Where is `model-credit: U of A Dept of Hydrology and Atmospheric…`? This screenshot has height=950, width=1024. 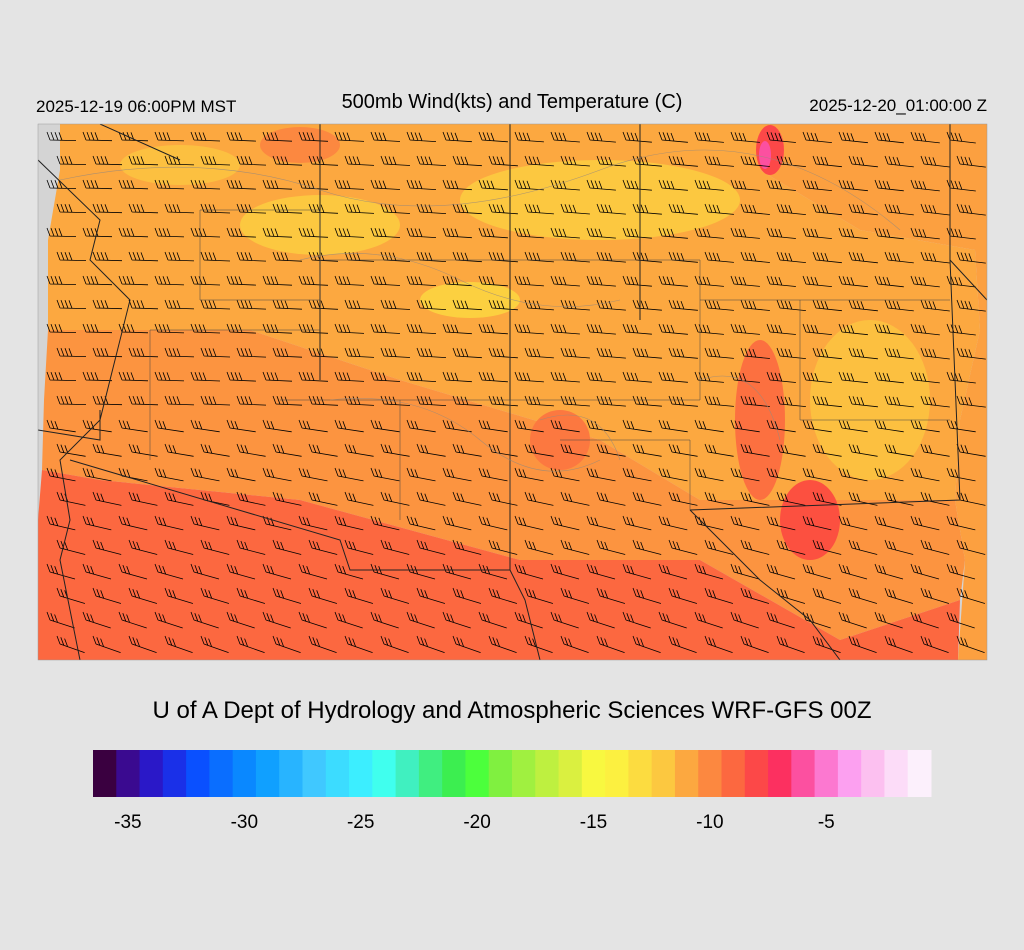 model-credit: U of A Dept of Hydrology and Atmospheric… is located at coordinates (512, 710).